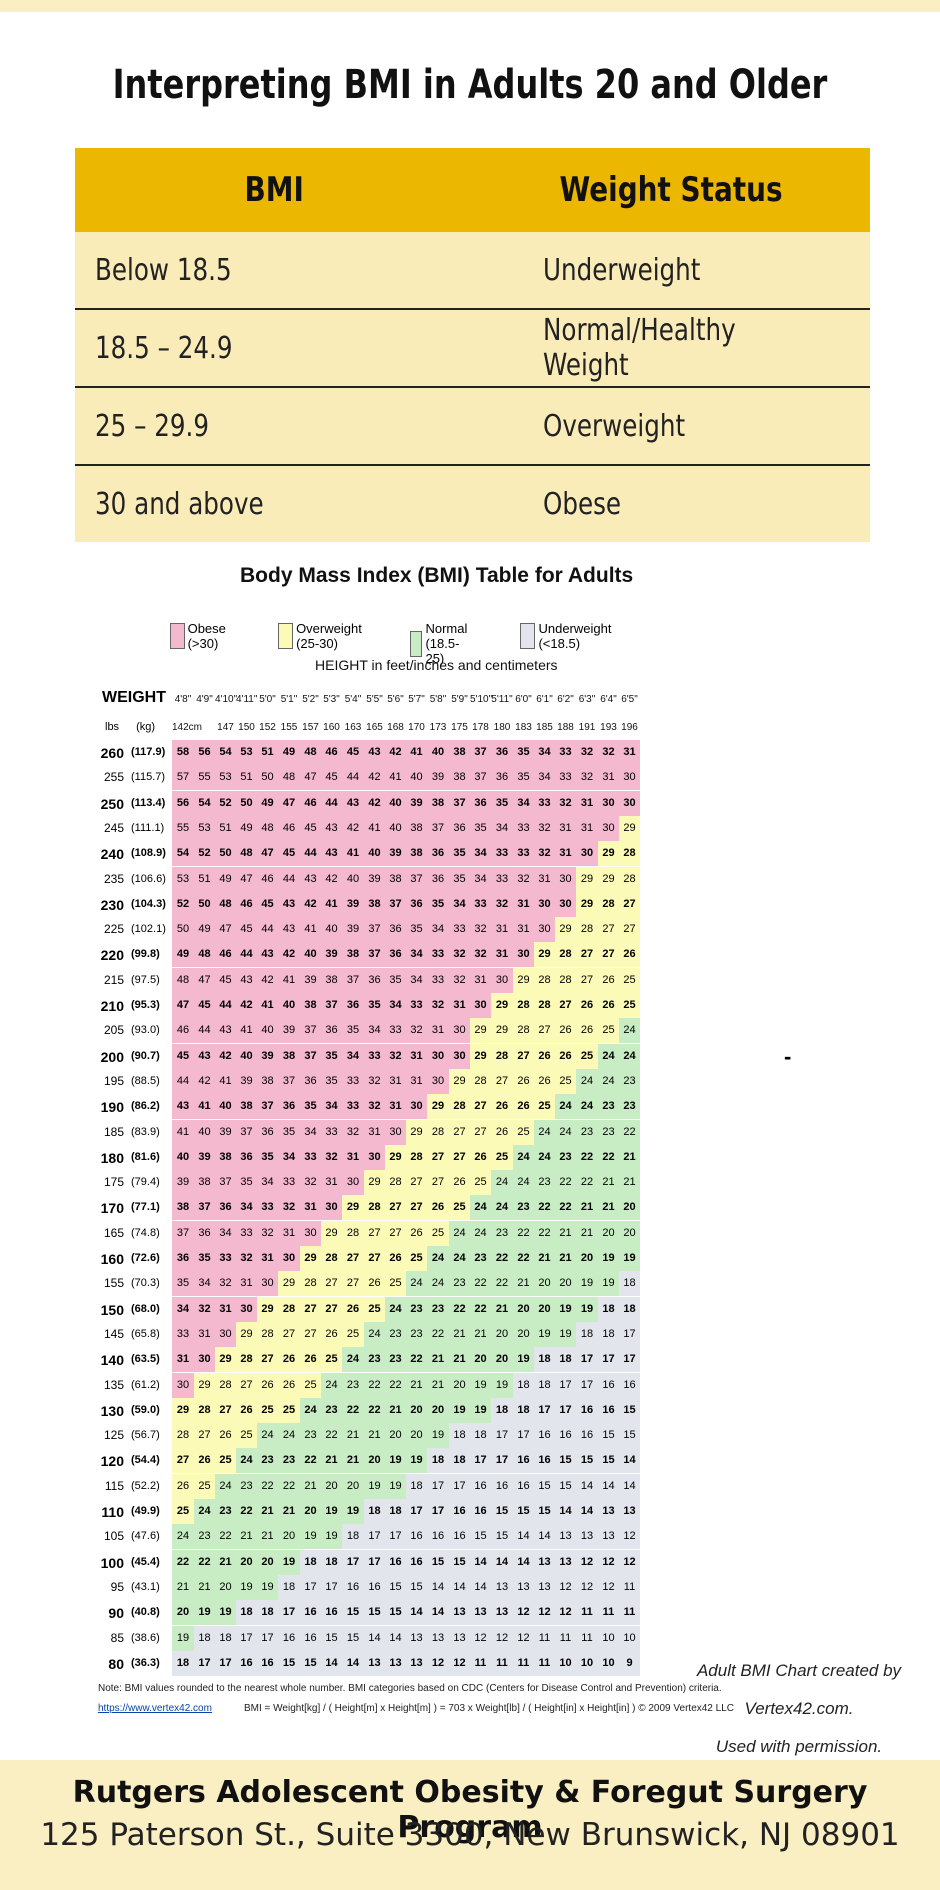 This screenshot has height=1890, width=940. I want to click on bmi-cell: 50, so click(267, 778).